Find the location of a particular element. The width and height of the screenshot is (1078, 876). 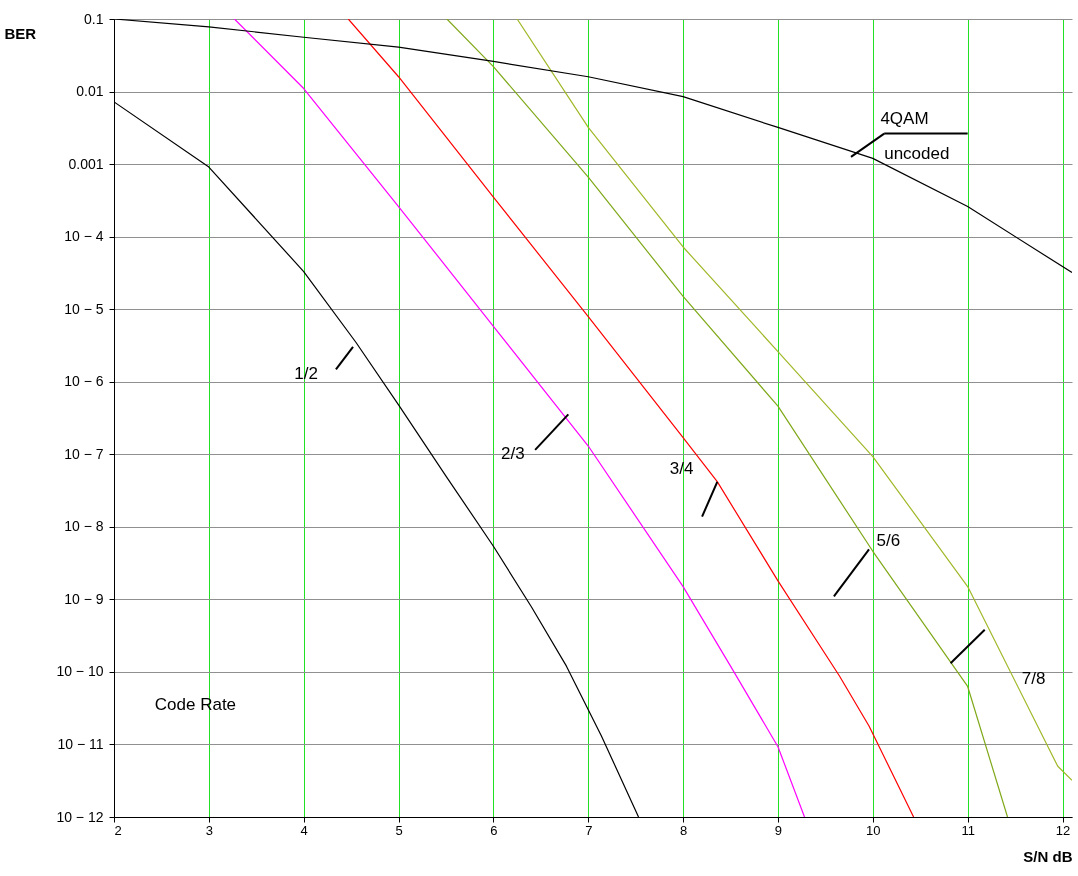

x-tick-label: 9 is located at coordinates (778, 830).